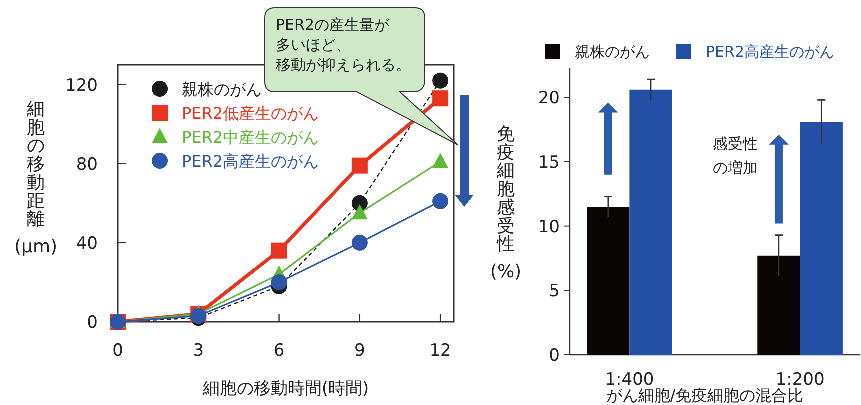 The width and height of the screenshot is (861, 405). I want to click on text: 多いほど、, so click(313, 45).